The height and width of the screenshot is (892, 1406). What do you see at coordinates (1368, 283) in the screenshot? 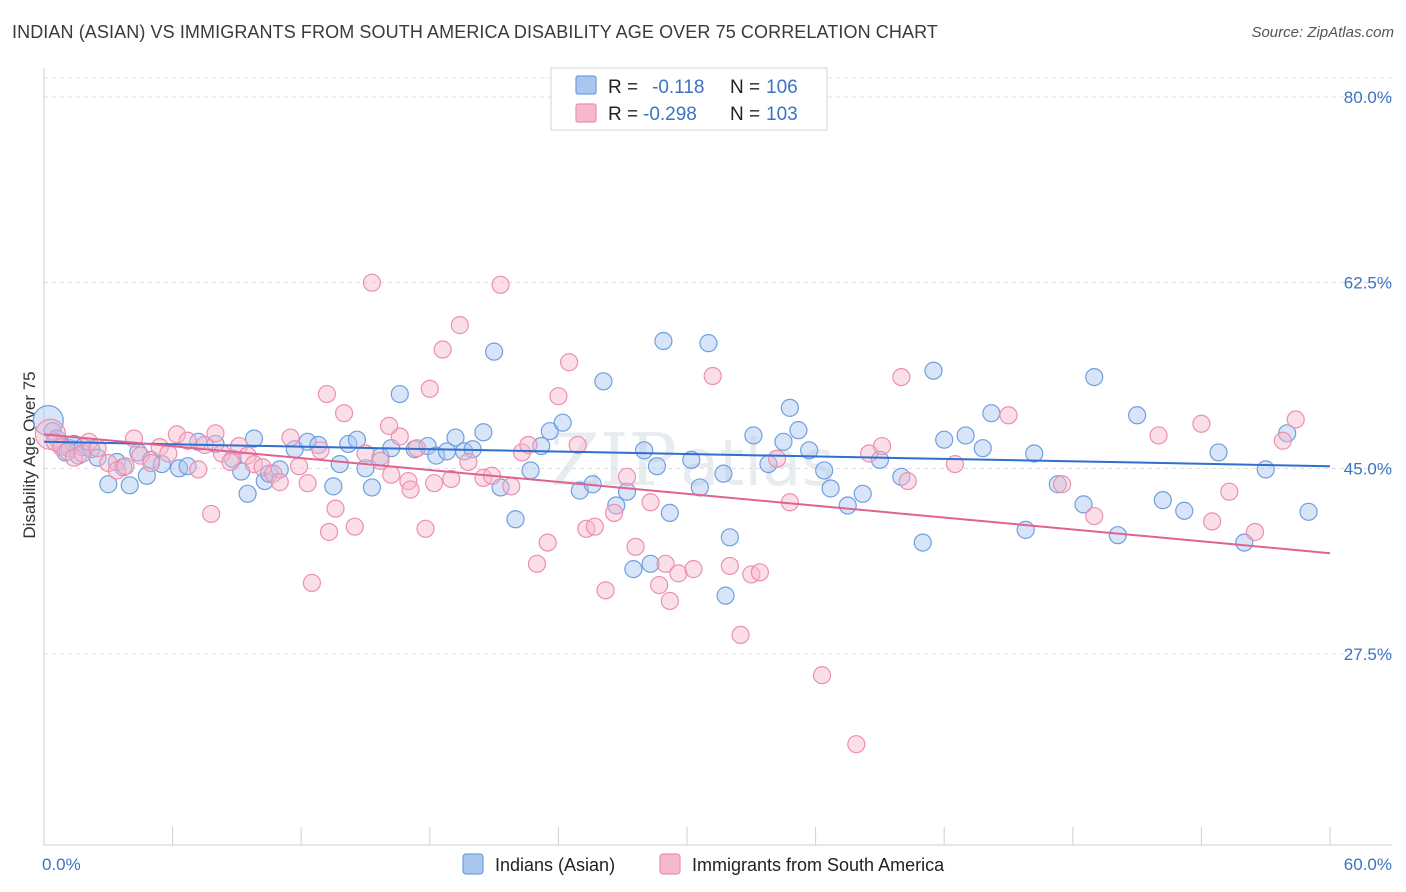
I see `y-tick-label: 62.5%` at bounding box center [1368, 283].